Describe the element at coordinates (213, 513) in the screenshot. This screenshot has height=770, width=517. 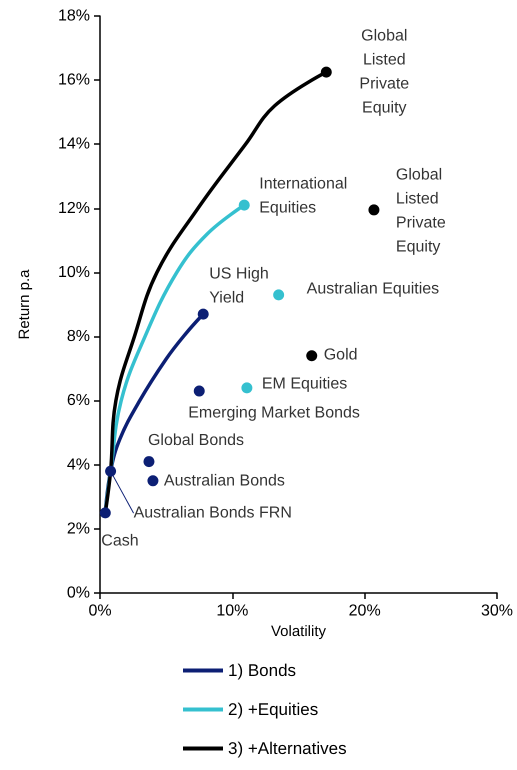
I see `annotation: Australian Bonds FRN` at that location.